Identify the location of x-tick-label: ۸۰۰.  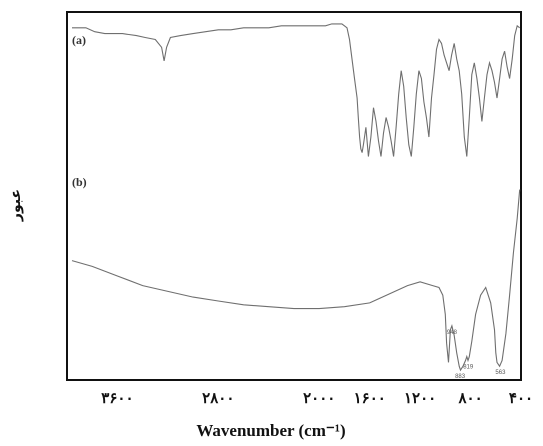
(470, 398).